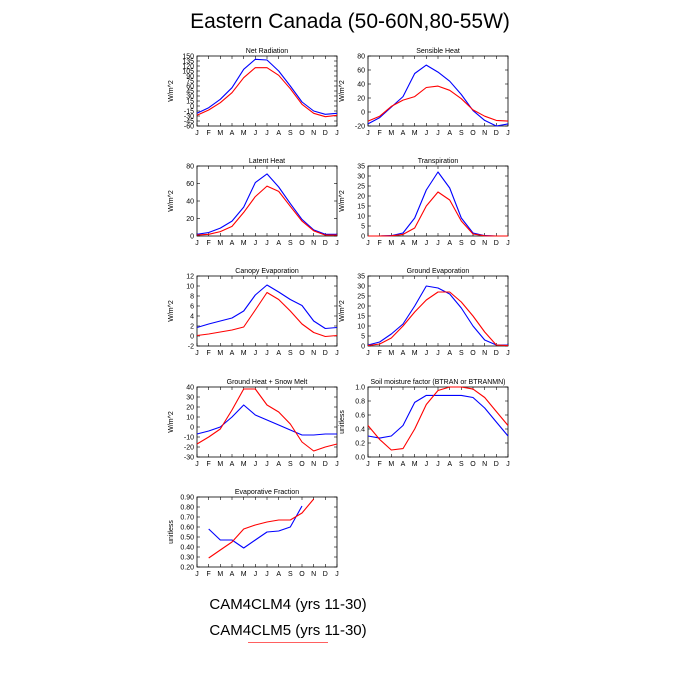 The height and width of the screenshot is (700, 700). I want to click on y-tick-label: 0.50, so click(187, 537).